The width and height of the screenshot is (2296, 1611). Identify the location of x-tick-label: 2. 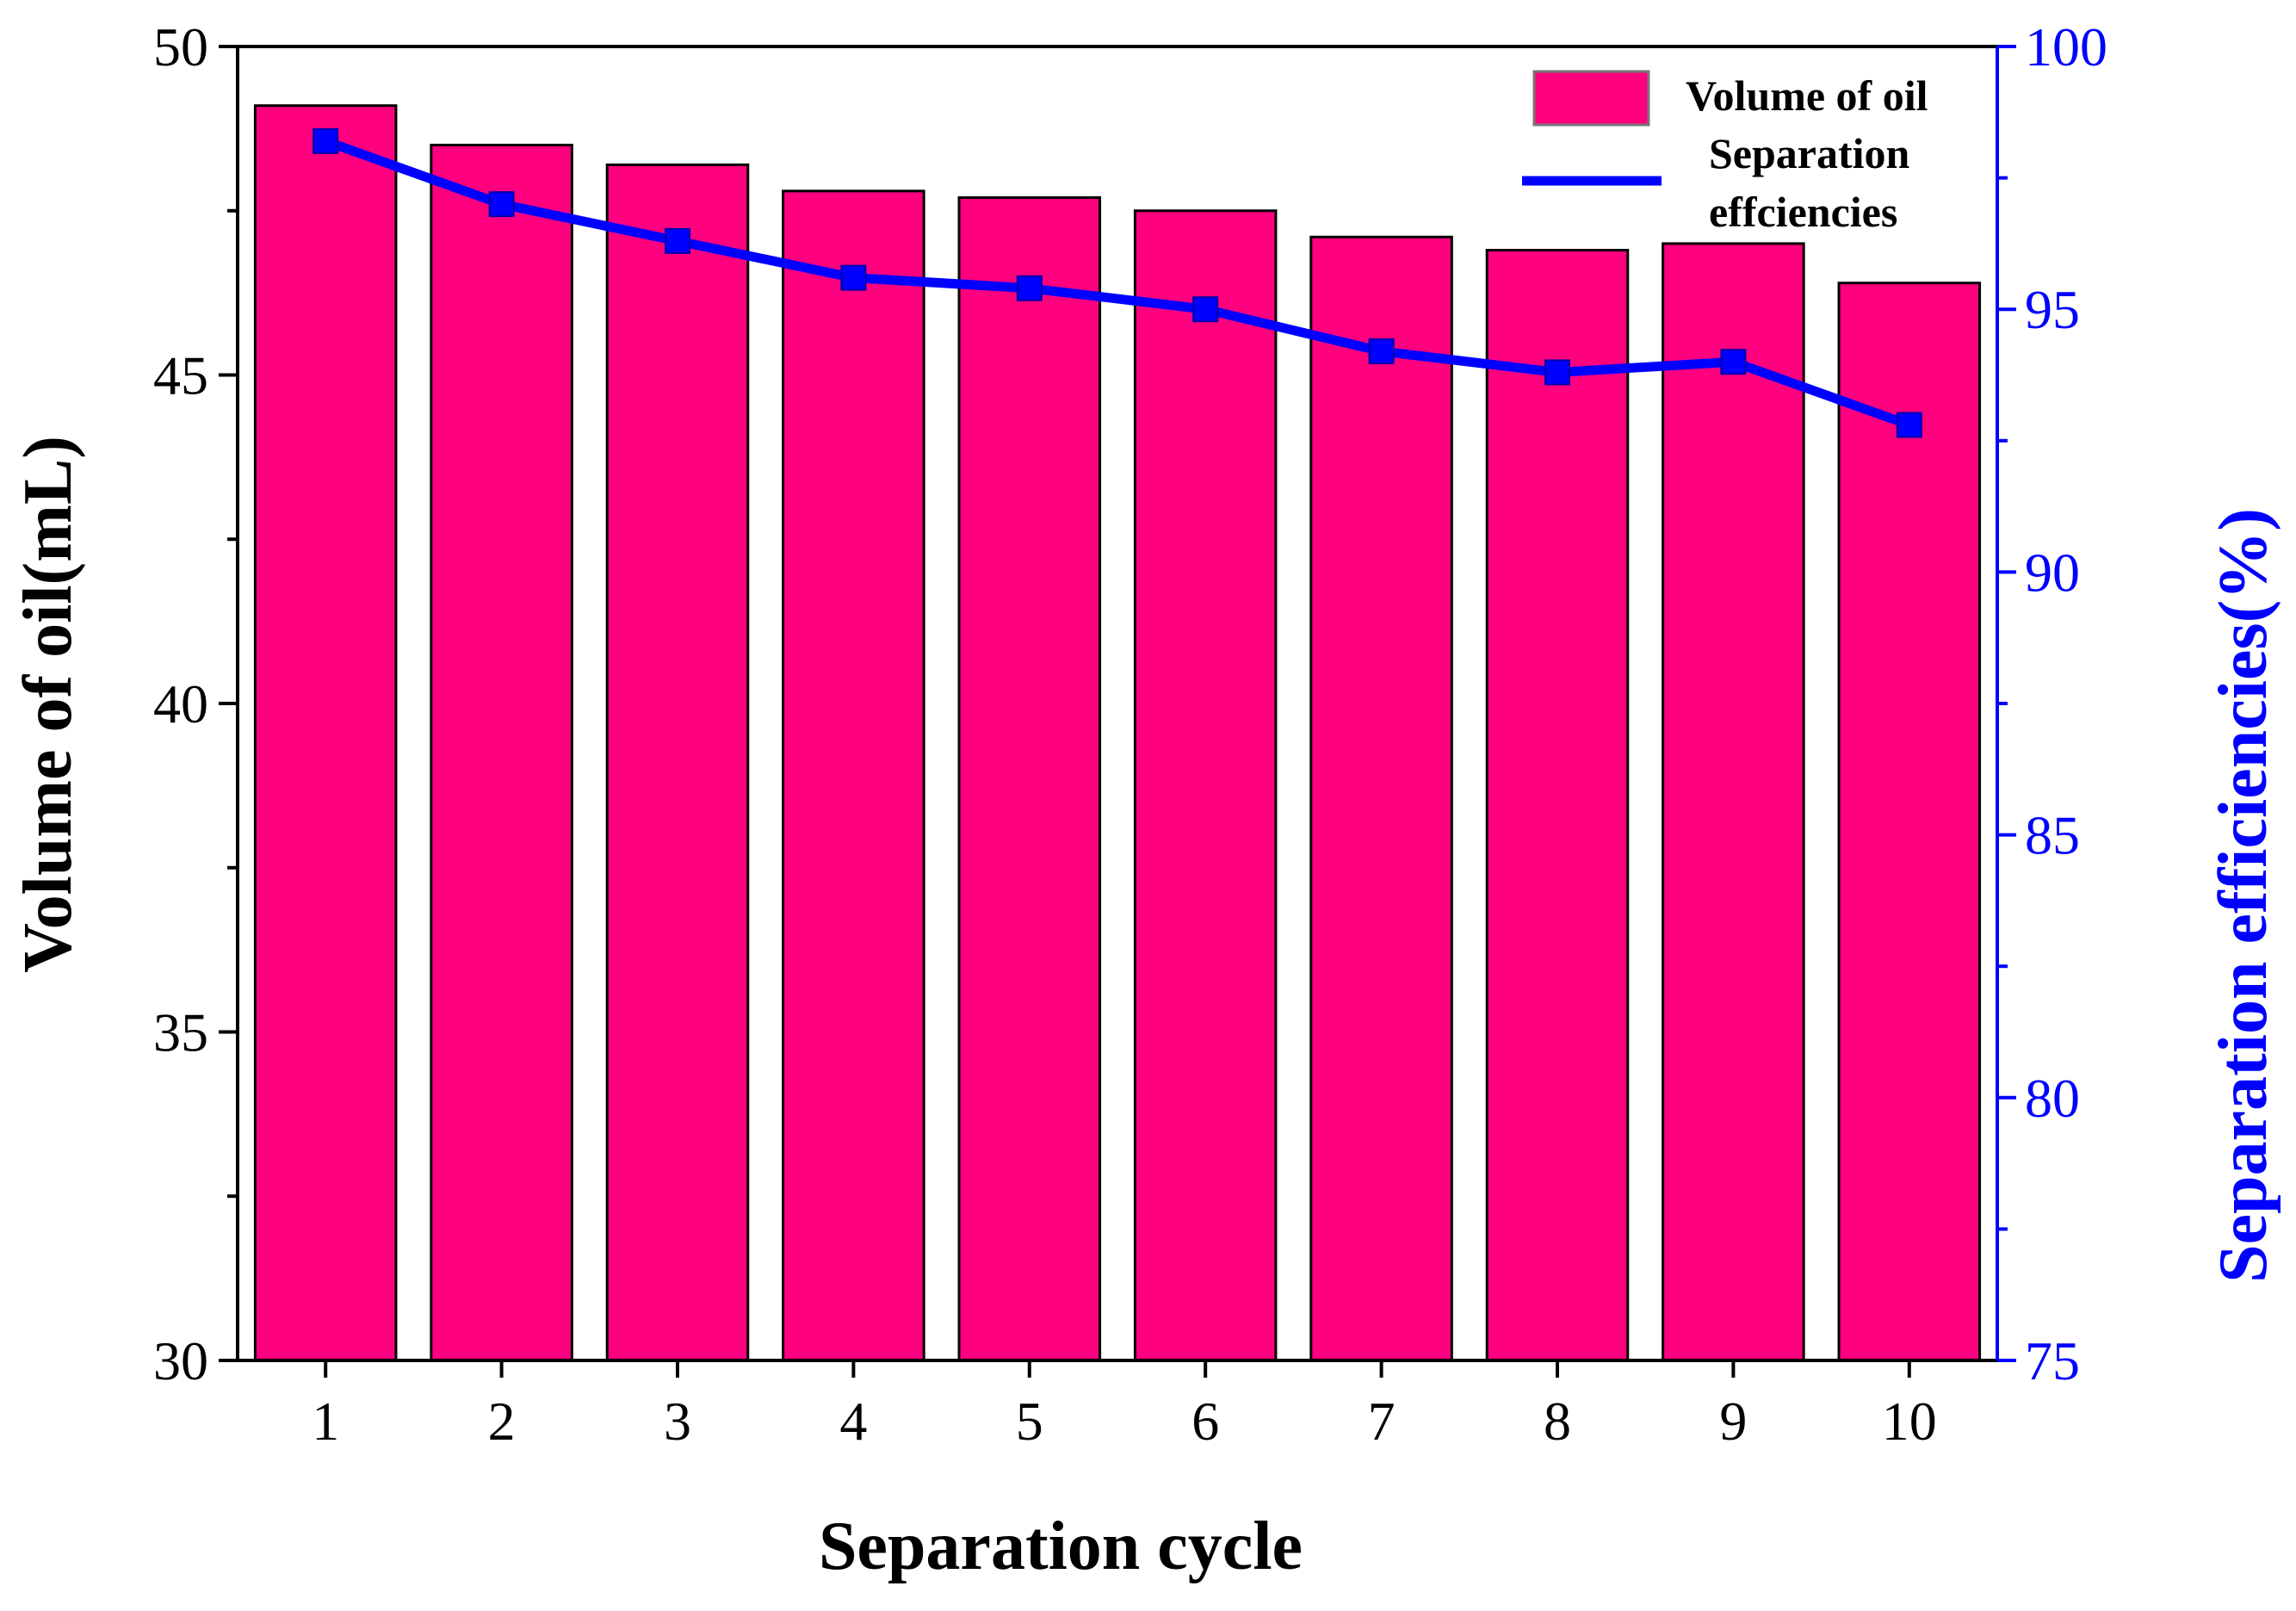
(502, 1422).